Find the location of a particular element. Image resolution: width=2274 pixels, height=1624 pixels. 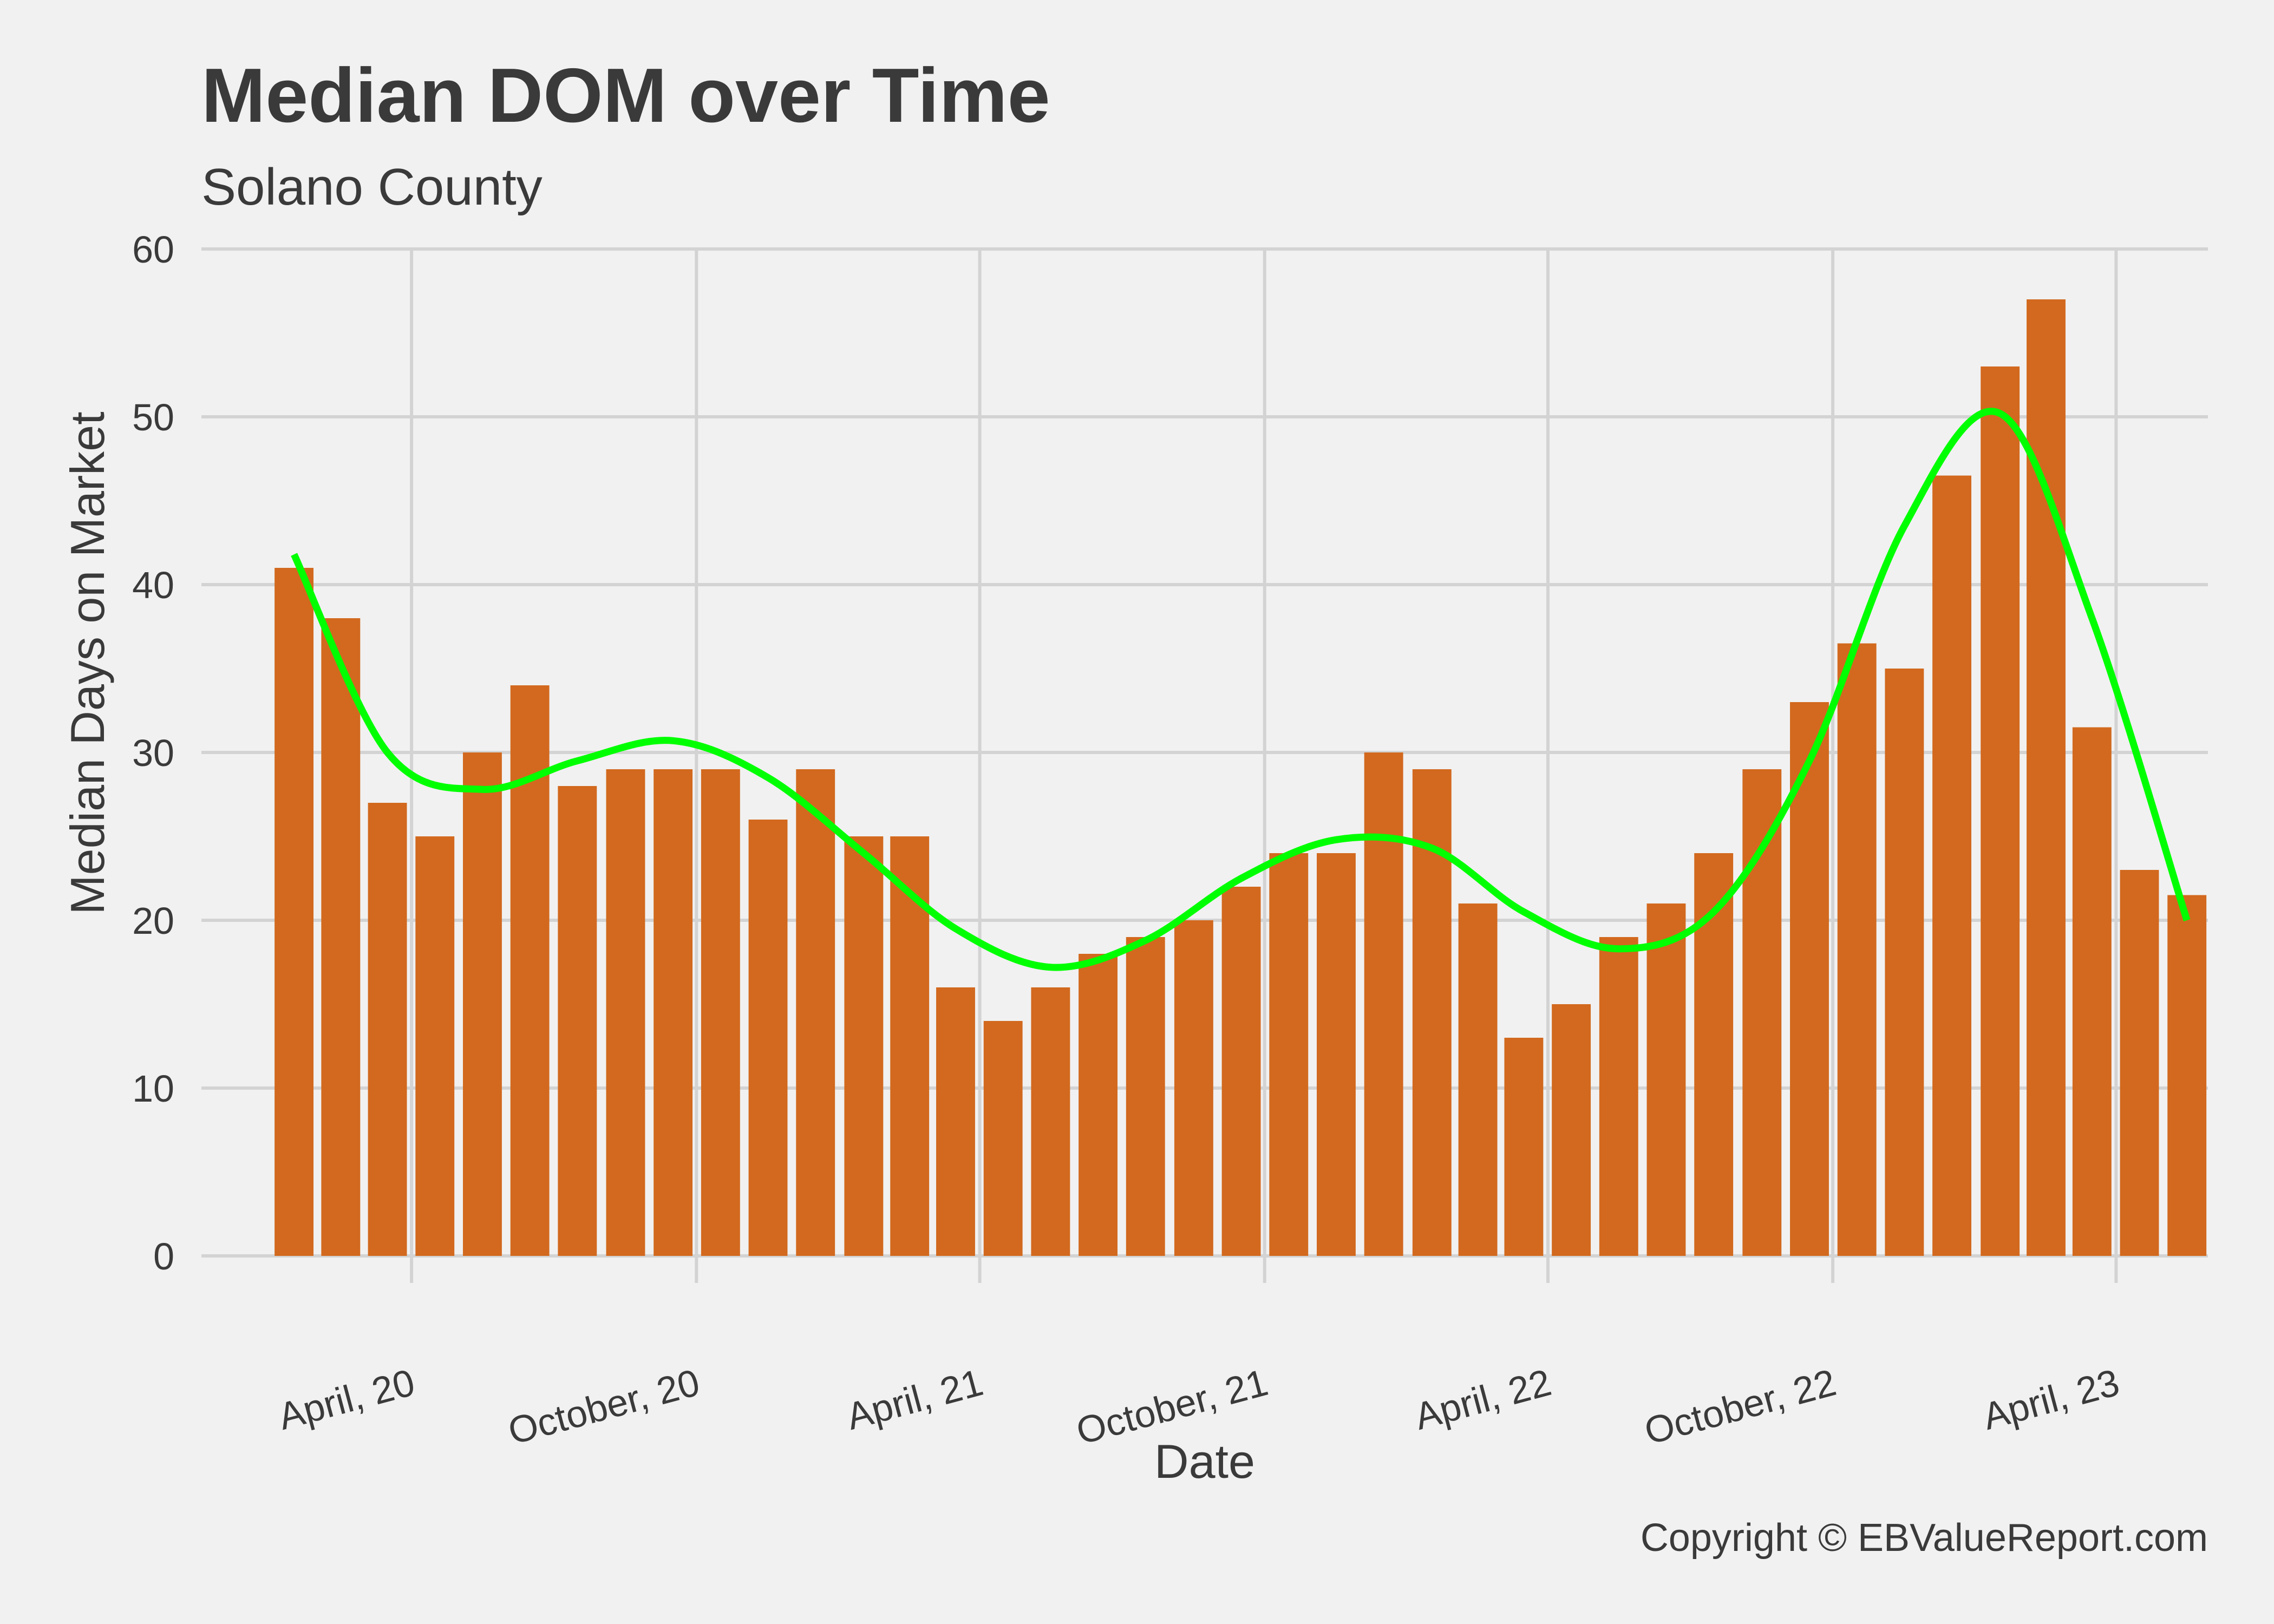

y-tick-label: 30 is located at coordinates (153, 753).